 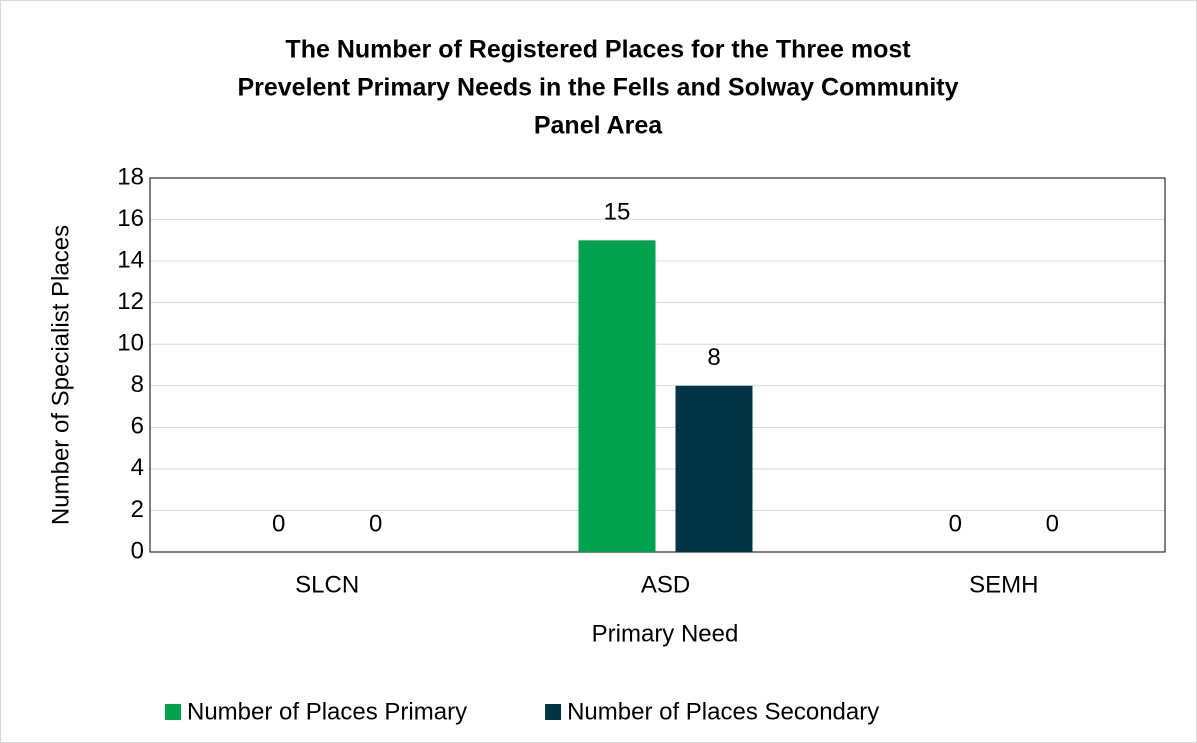 I want to click on x-tick-label: ASD, so click(x=665, y=584).